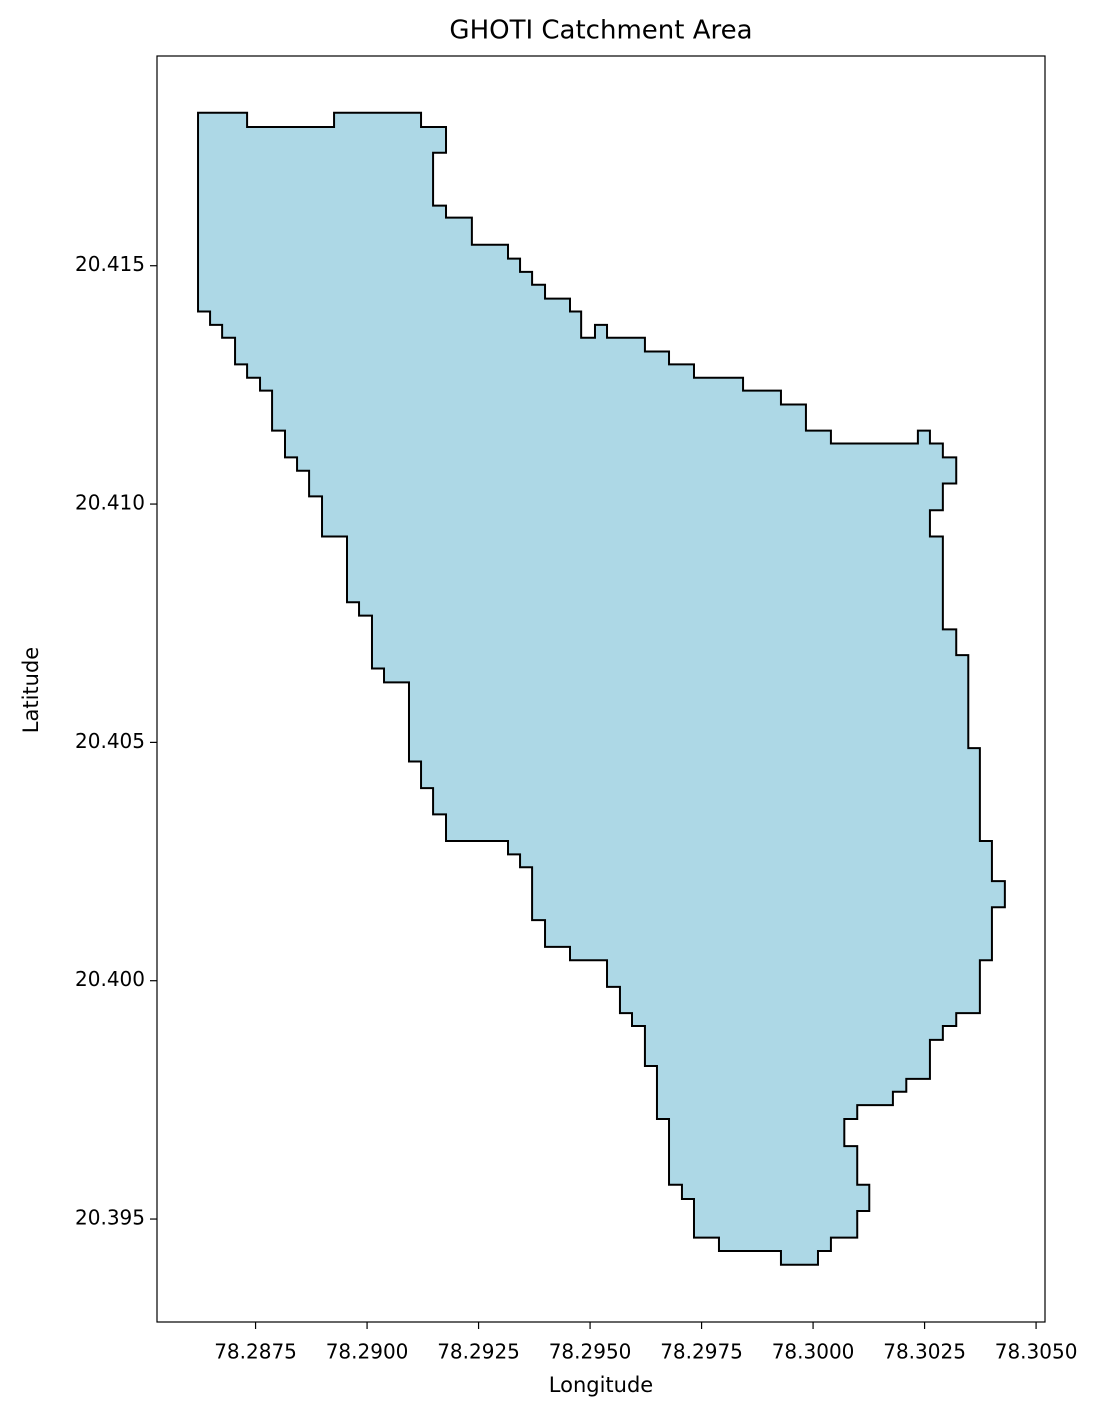  What do you see at coordinates (1036, 1352) in the screenshot?
I see `x-tick-label: 78.3050` at bounding box center [1036, 1352].